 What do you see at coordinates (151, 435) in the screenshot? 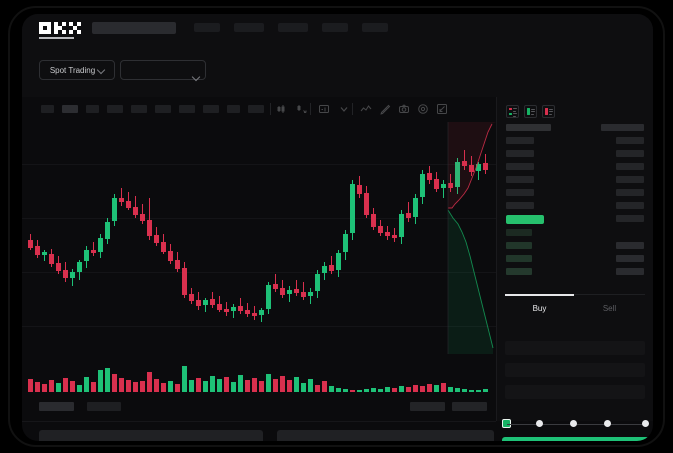
I see `bottom-panel-left` at bounding box center [151, 435].